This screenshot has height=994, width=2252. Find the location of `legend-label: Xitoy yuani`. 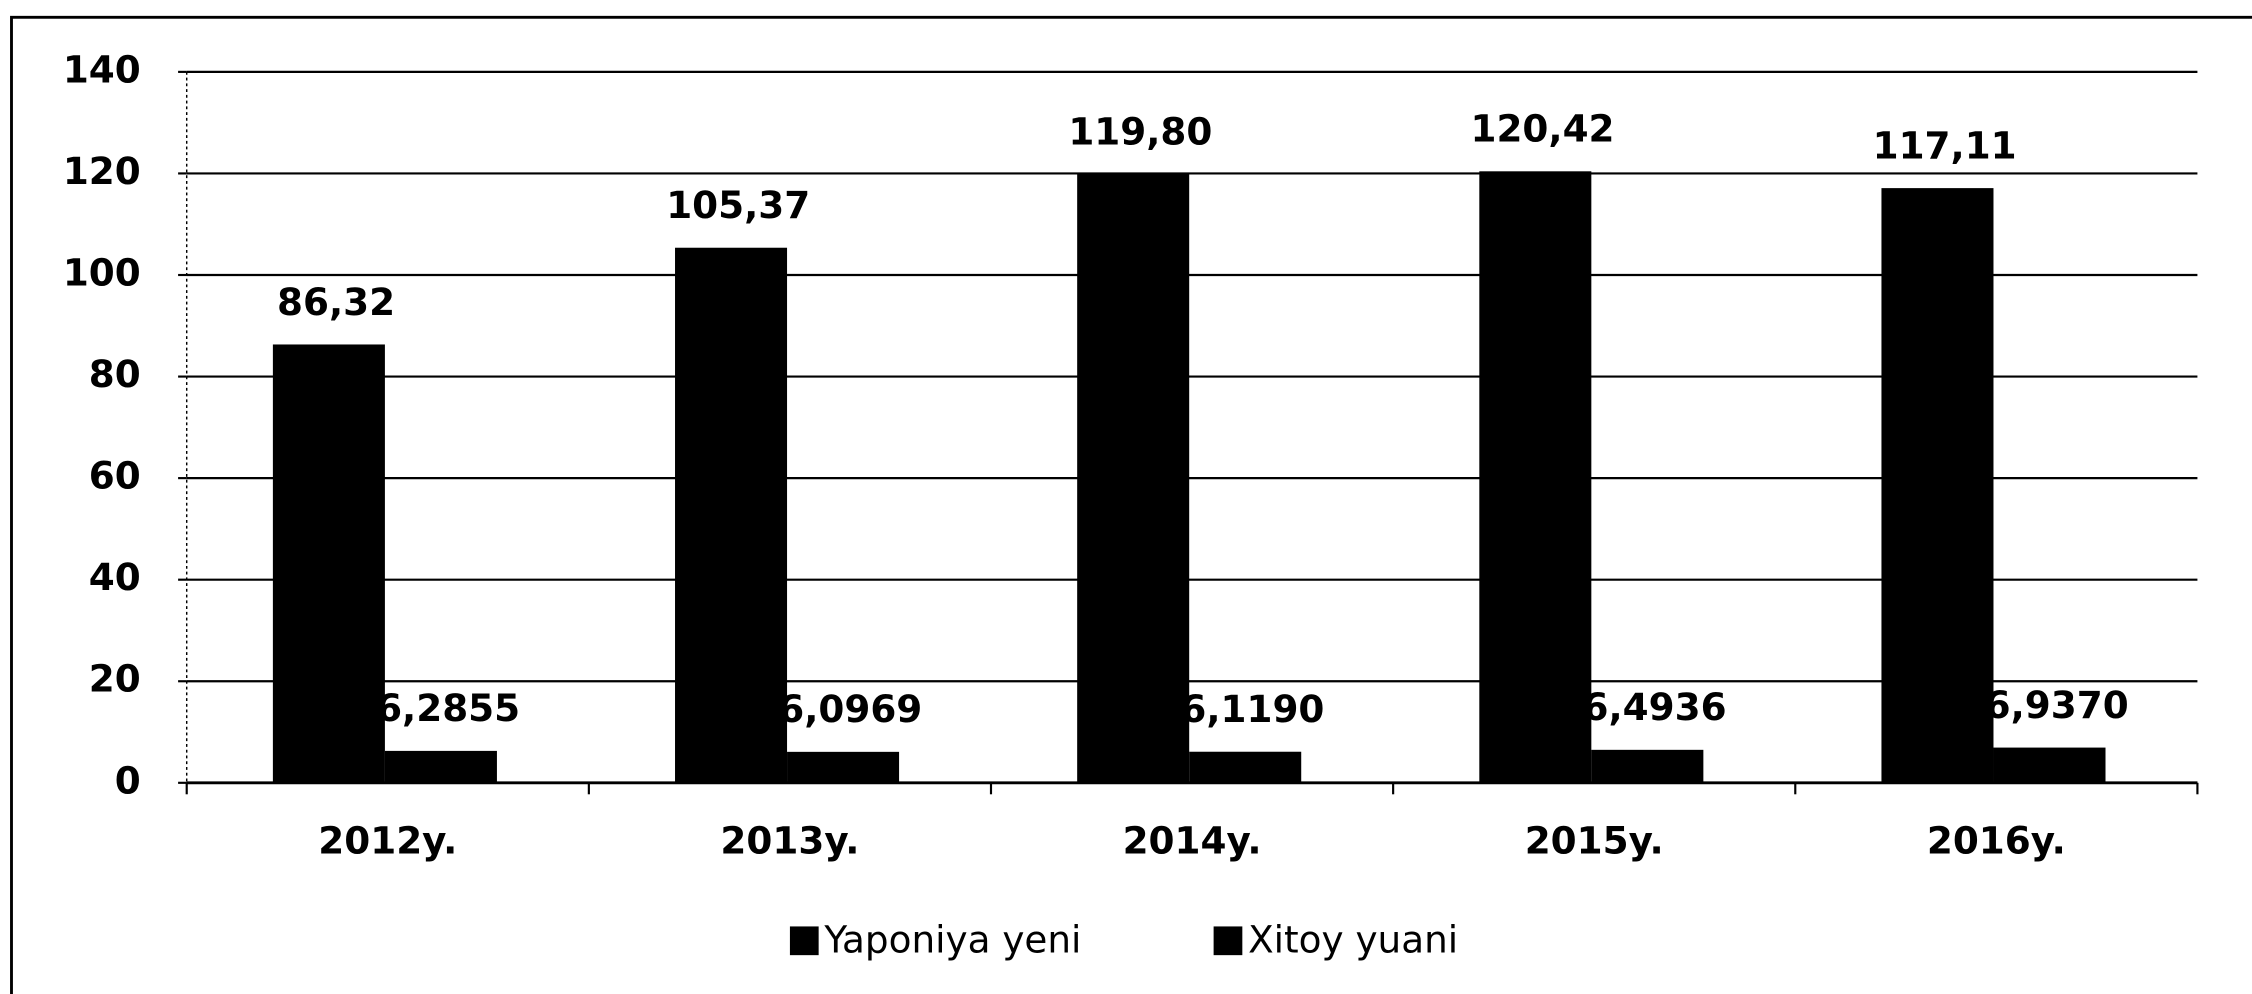

legend-label: Xitoy yuani is located at coordinates (1353, 940).